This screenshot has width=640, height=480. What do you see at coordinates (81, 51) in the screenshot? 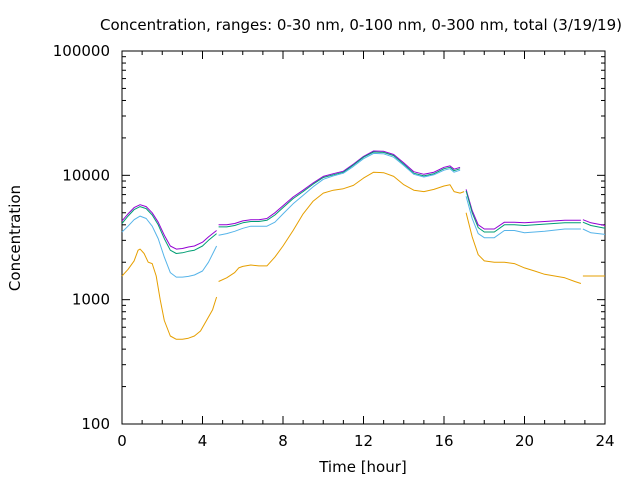
I see `y-tick-label: 100000` at bounding box center [81, 51].